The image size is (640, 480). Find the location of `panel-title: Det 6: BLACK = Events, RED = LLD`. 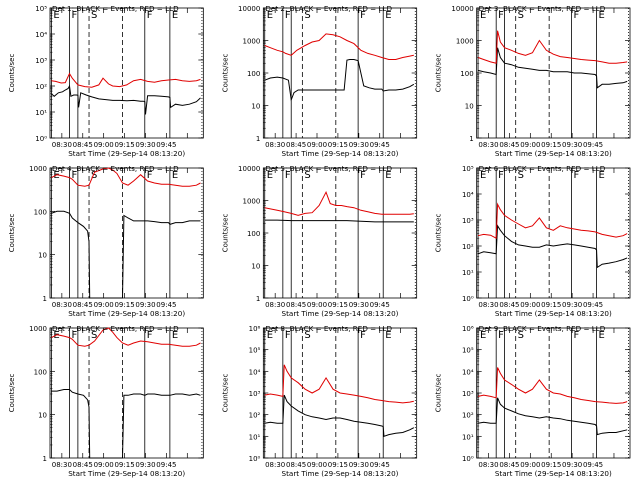

panel-title: Det 6: BLACK = Events, RED = LLD is located at coordinates (542, 168).